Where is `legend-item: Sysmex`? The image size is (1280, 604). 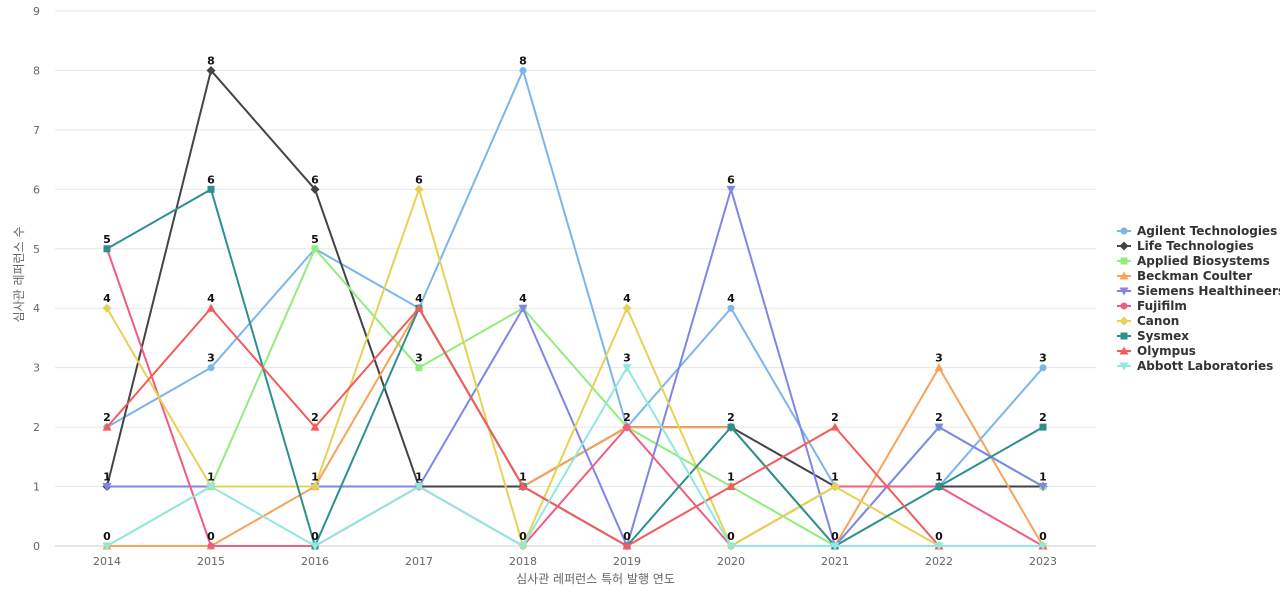 legend-item: Sysmex is located at coordinates (1153, 336).